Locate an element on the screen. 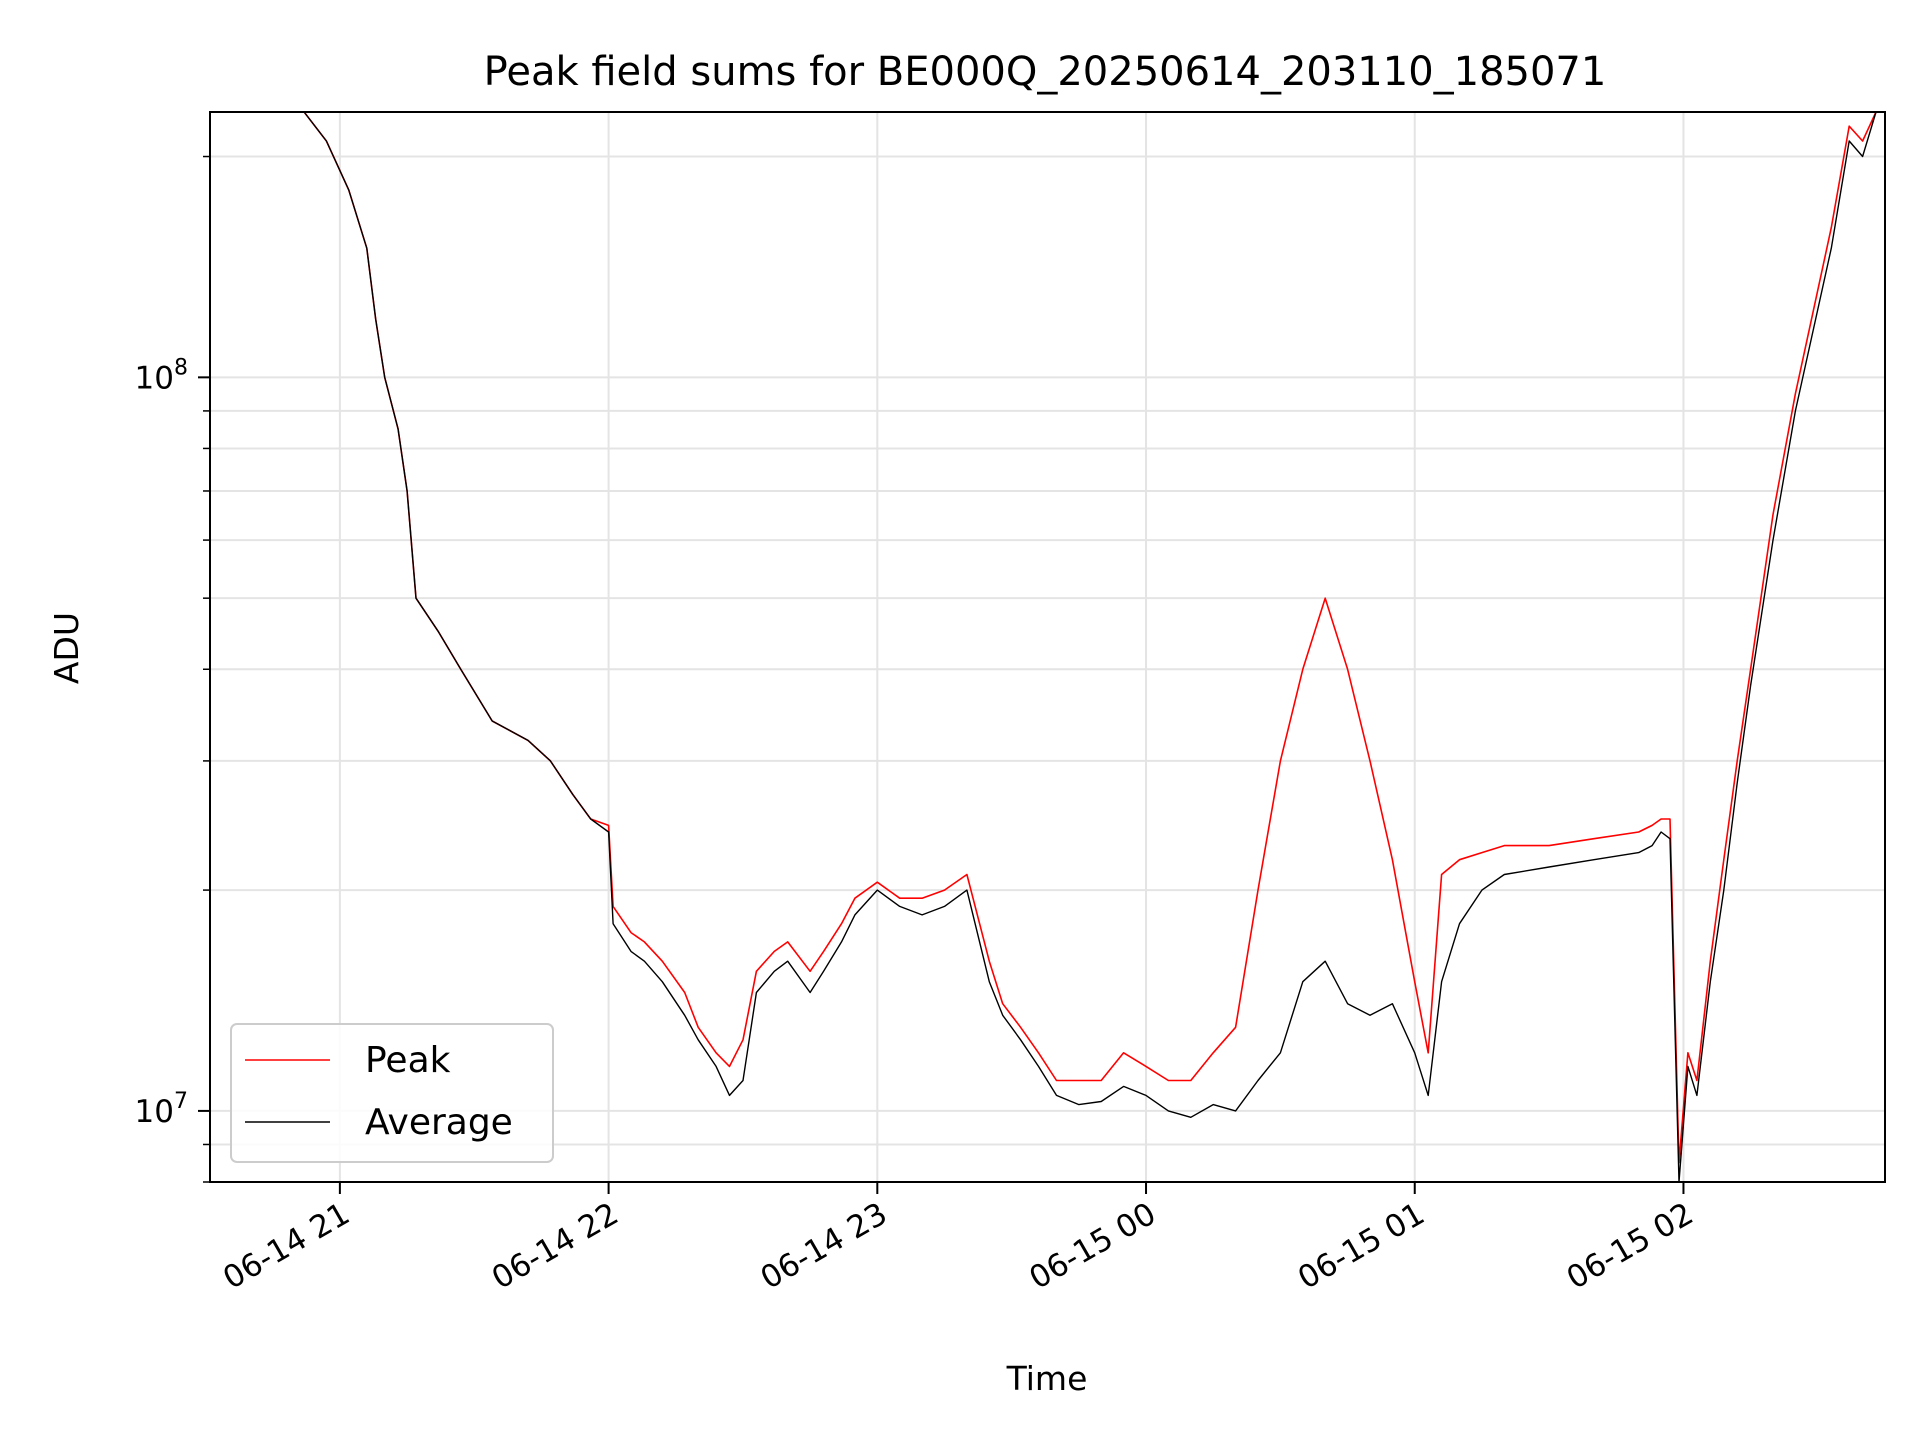 The height and width of the screenshot is (1440, 1920). y-tick-label: 10⁸ is located at coordinates (161, 375).